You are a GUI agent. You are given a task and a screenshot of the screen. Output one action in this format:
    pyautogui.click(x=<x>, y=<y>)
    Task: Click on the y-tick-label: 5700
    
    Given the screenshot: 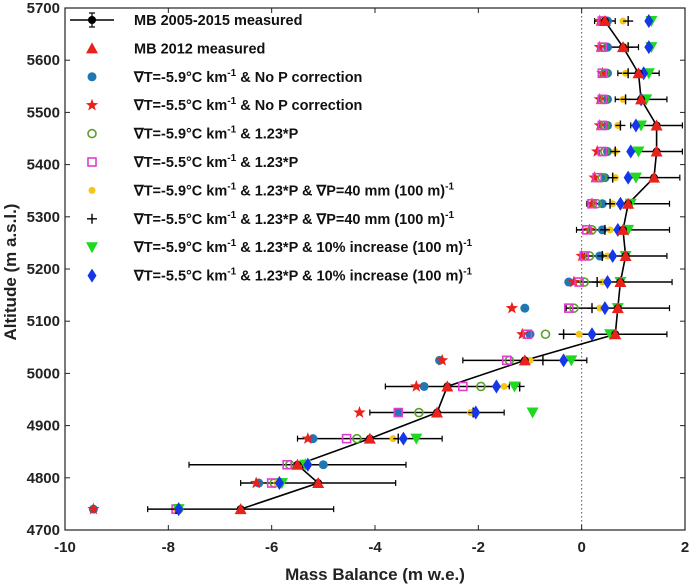 What is the action you would take?
    pyautogui.click(x=43, y=8)
    